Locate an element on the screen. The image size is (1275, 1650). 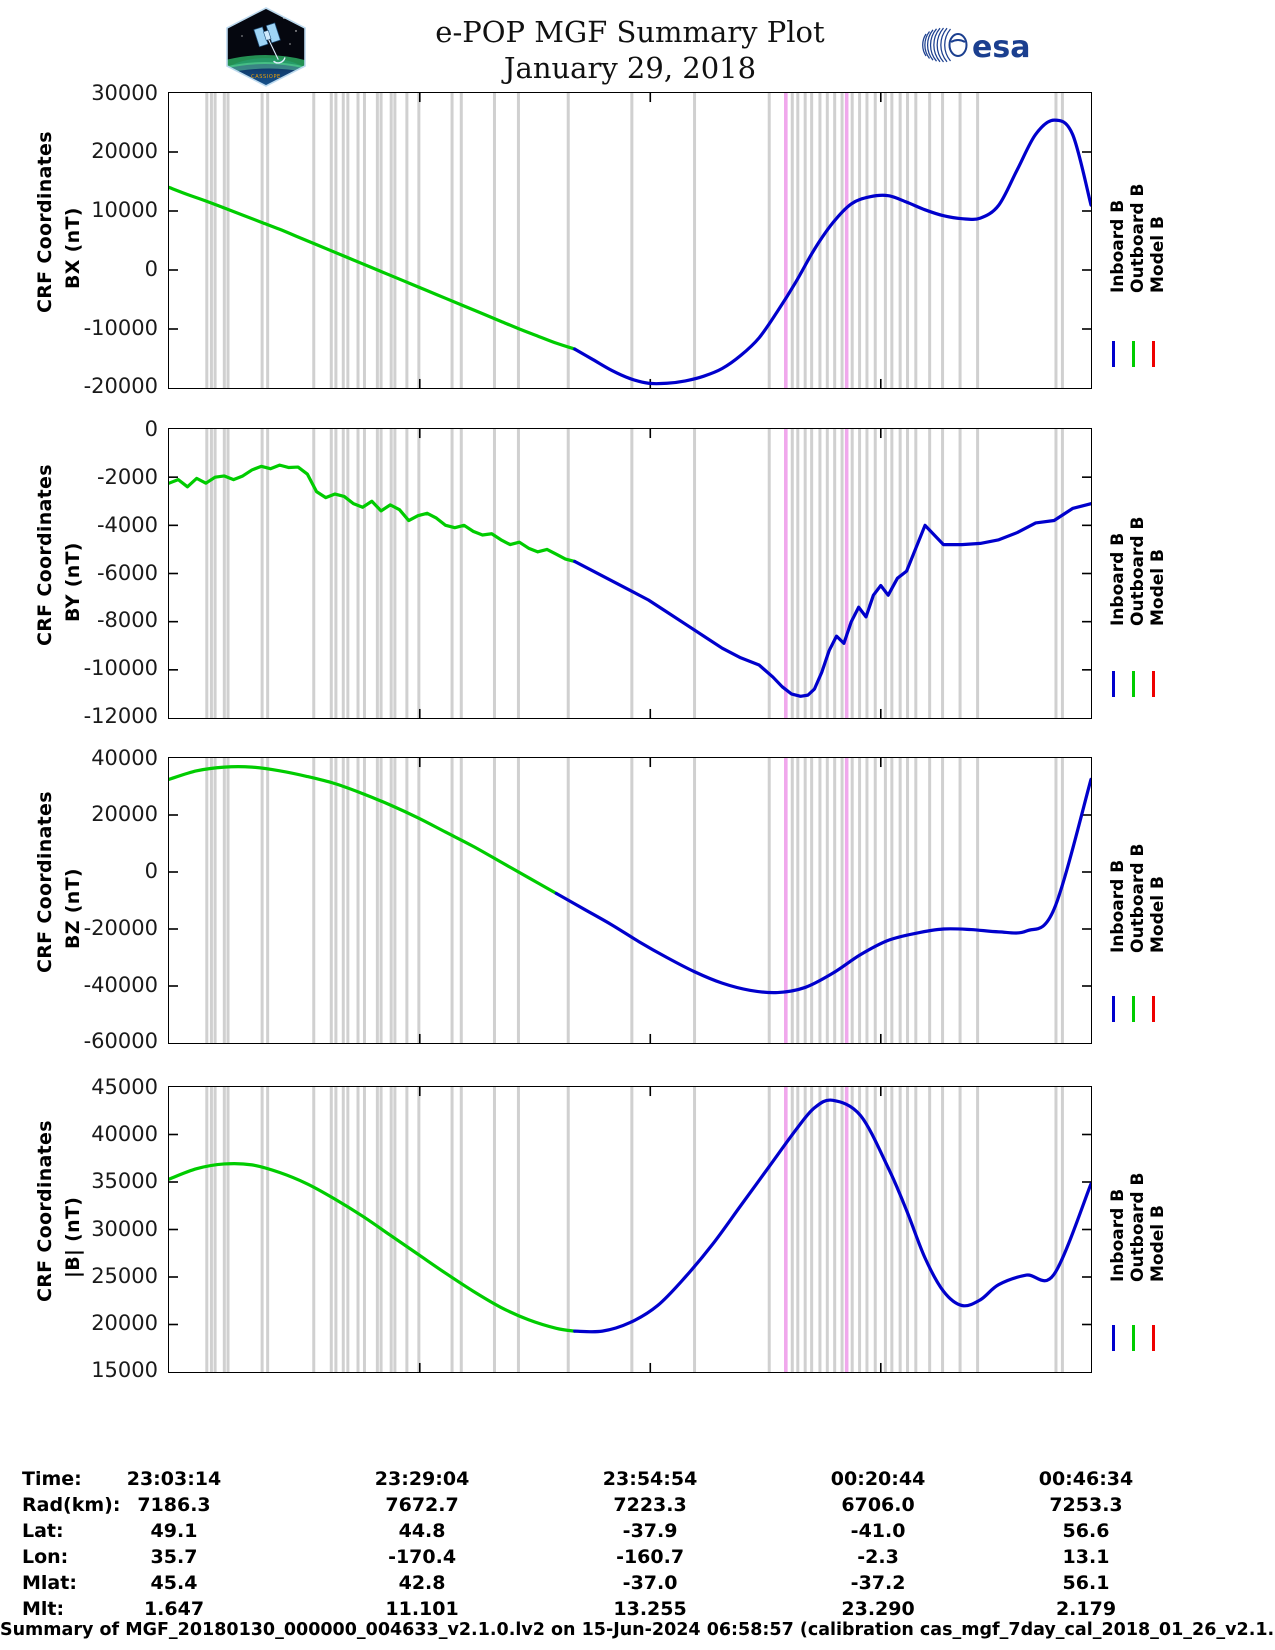
table-cell-lat: 56.6 is located at coordinates (1086, 1531).